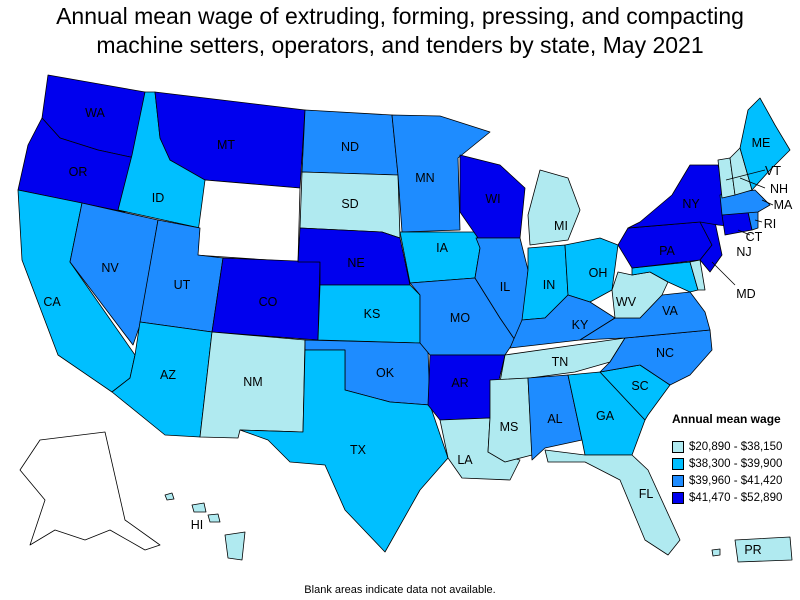 This screenshot has width=800, height=600. I want to click on label-MA: MA, so click(783, 205).